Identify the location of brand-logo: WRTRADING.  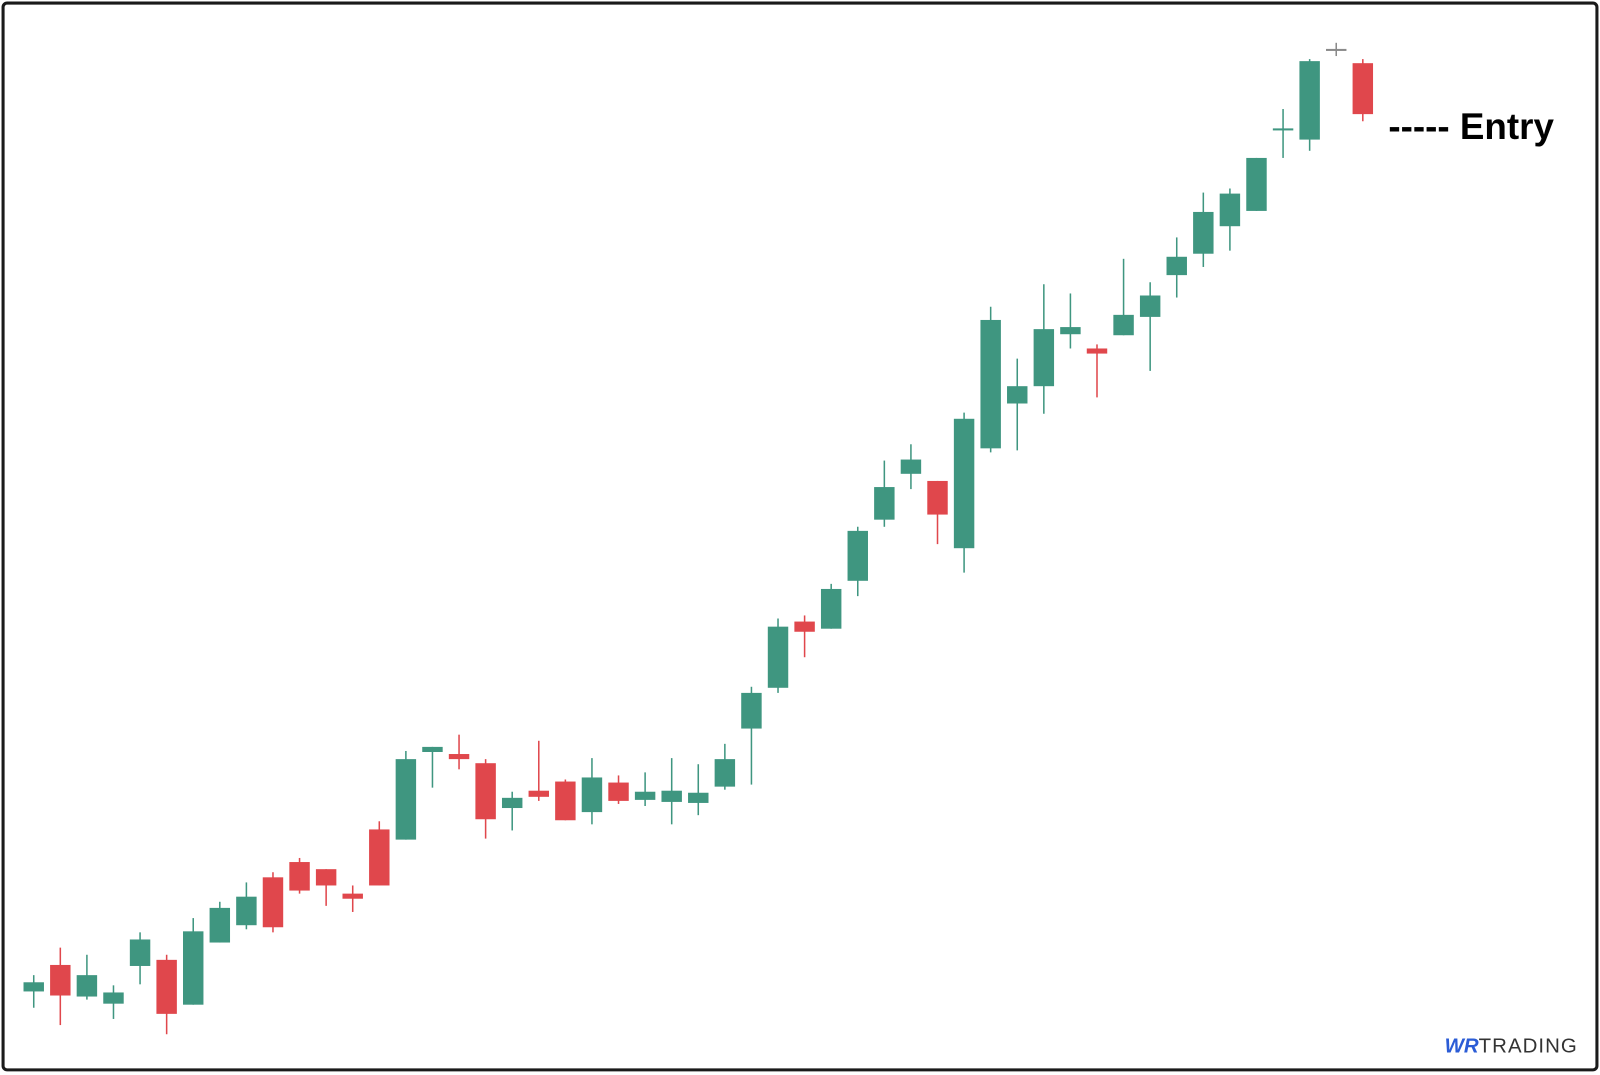
(1511, 1047).